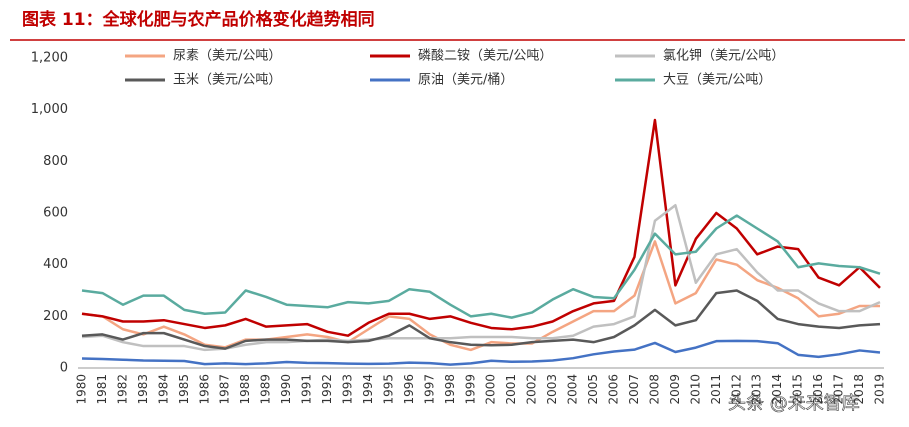 This screenshot has height=427, width=909. What do you see at coordinates (286, 389) in the screenshot?
I see `x-tick-label: 1990` at bounding box center [286, 389].